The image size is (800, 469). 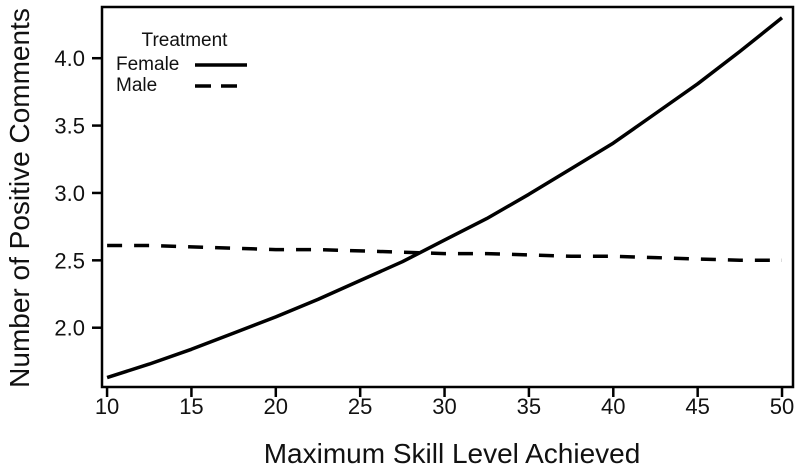 What do you see at coordinates (276, 406) in the screenshot?
I see `x-tick-label: 20` at bounding box center [276, 406].